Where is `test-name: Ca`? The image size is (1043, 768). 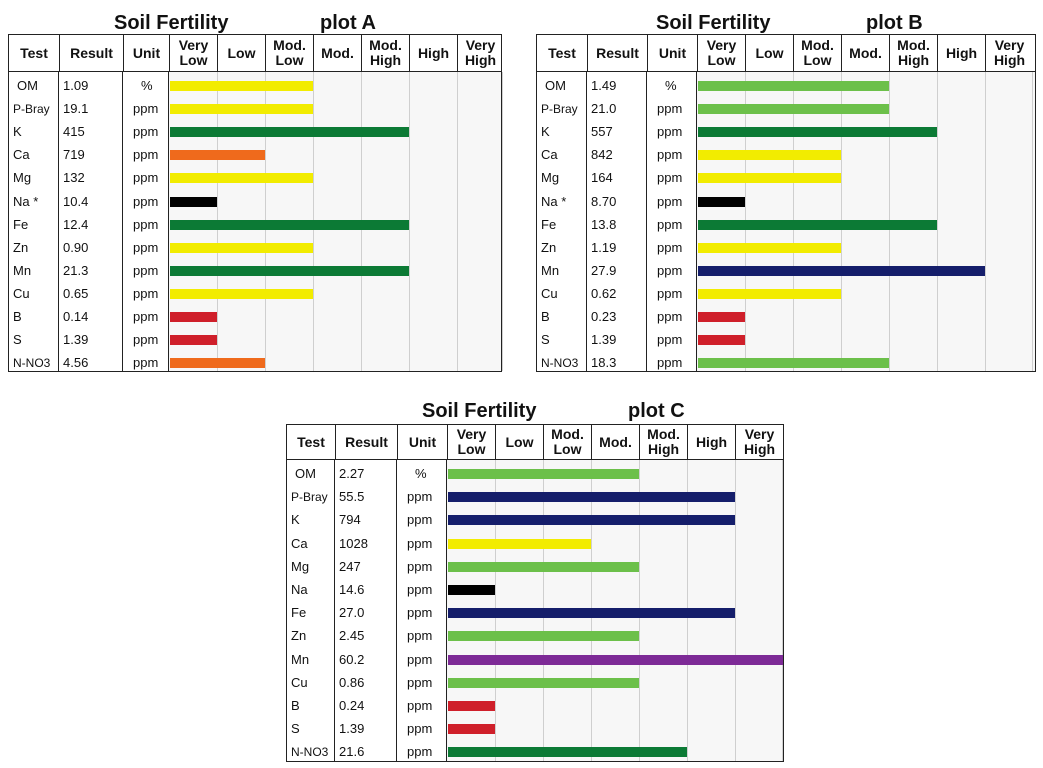
test-name: Ca is located at coordinates (299, 543).